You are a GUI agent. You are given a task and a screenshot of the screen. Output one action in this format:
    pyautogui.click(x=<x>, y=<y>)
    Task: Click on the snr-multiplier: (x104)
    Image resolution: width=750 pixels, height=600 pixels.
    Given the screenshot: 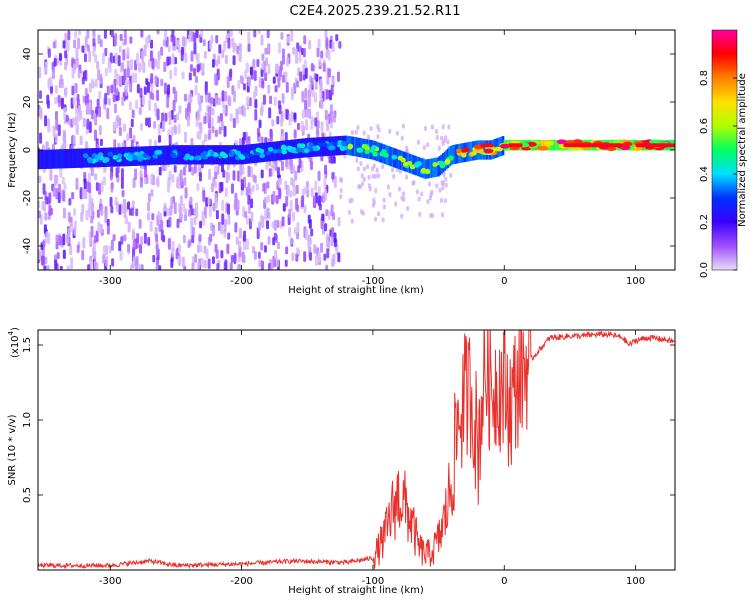 What is the action you would take?
    pyautogui.click(x=14, y=342)
    